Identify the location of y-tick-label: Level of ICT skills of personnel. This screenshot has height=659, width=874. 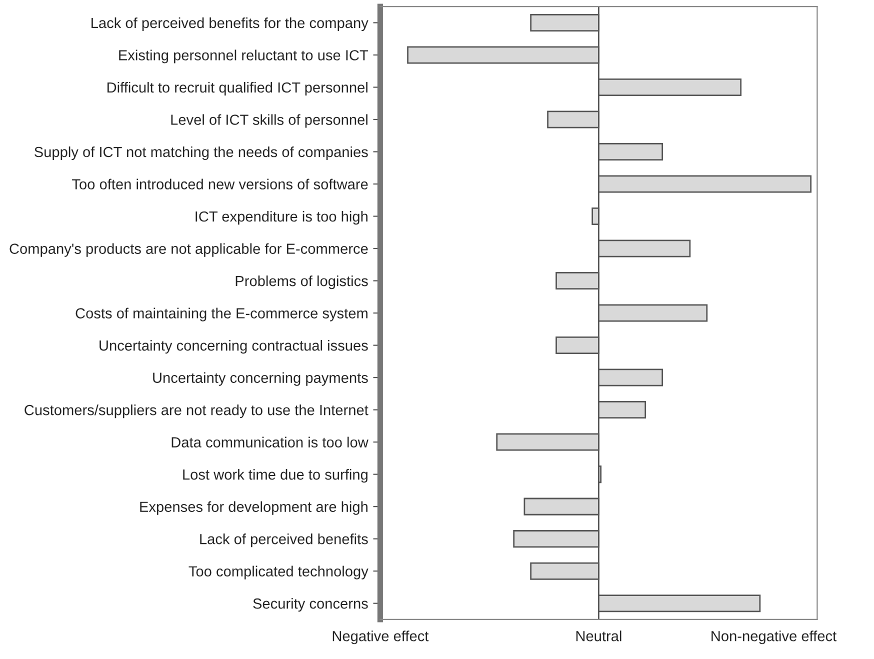
(269, 121).